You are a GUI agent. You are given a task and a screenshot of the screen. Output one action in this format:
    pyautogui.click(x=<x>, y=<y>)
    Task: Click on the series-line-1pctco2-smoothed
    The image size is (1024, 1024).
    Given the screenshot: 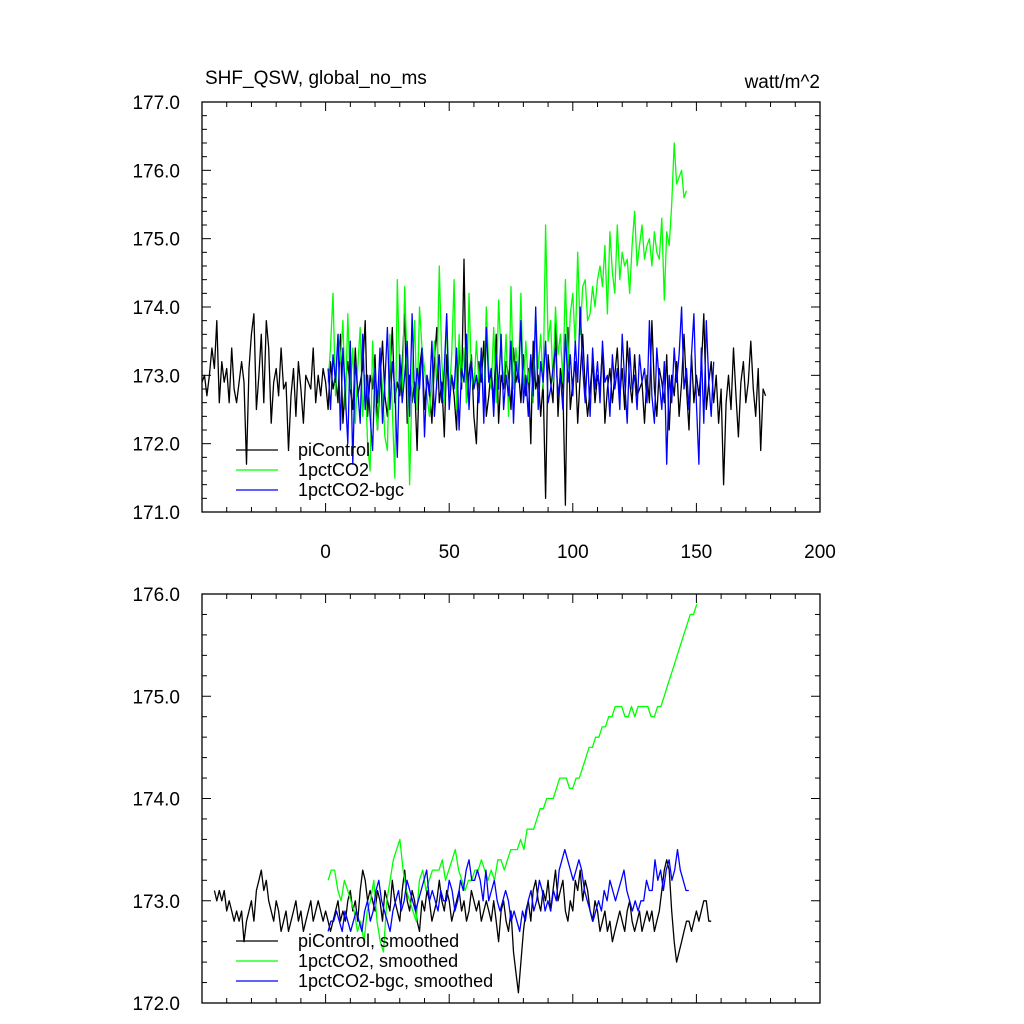 What is the action you would take?
    pyautogui.click(x=512, y=778)
    